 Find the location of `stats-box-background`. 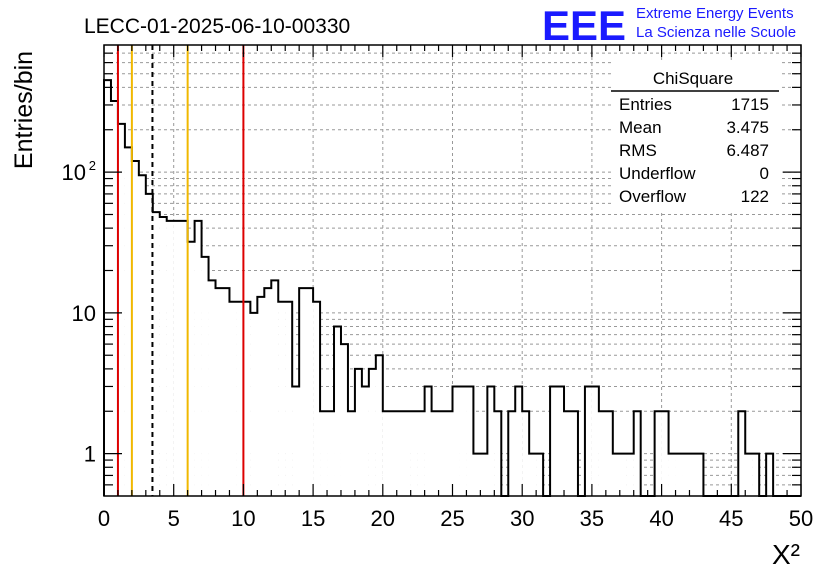

stats-box-background is located at coordinates (695, 135).